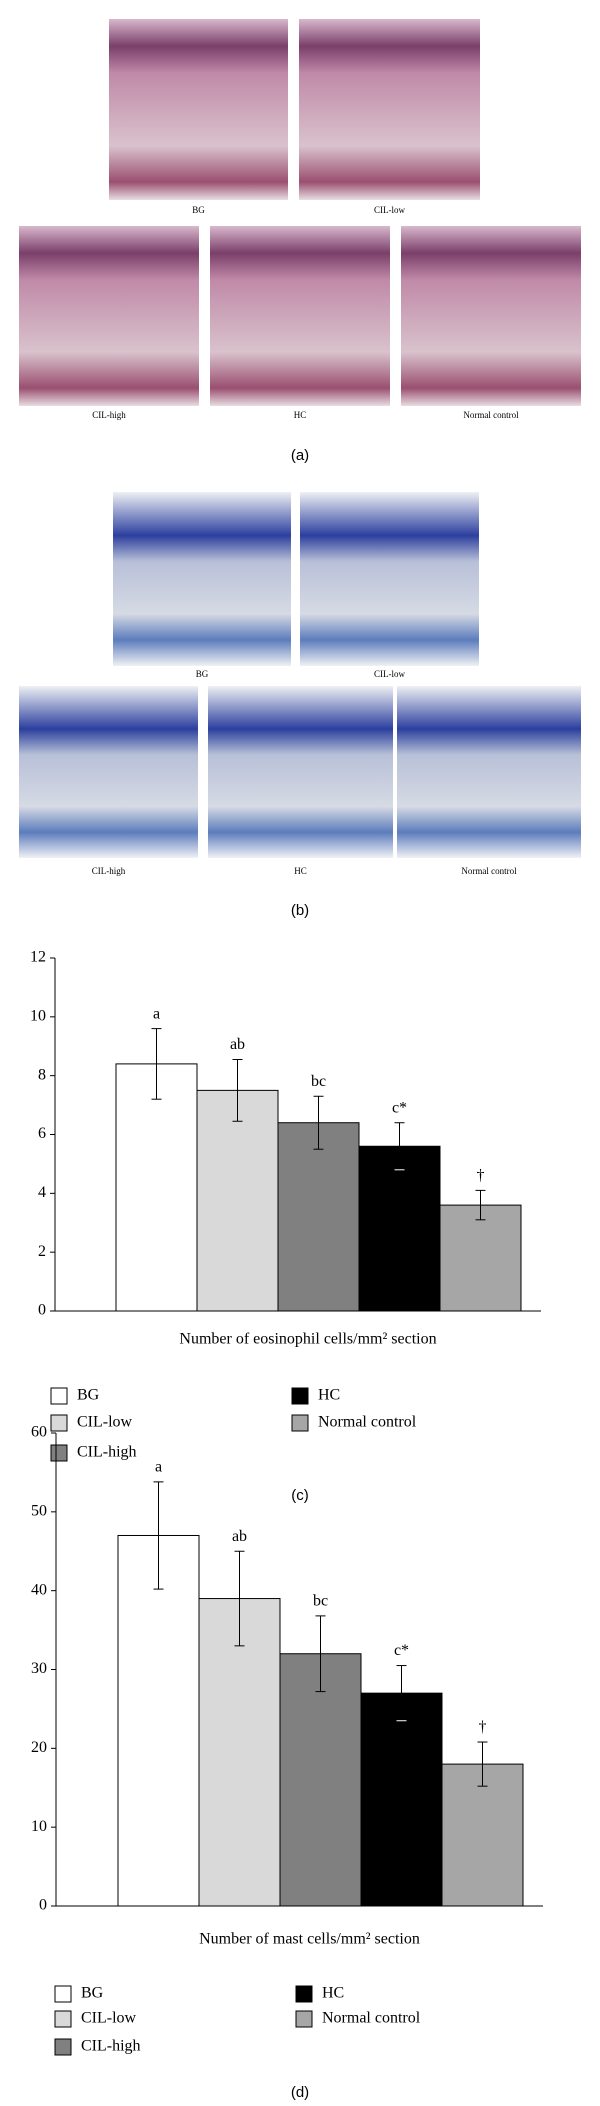 This screenshot has height=2106, width=600. What do you see at coordinates (300, 1495) in the screenshot?
I see `panel-label: (c)` at bounding box center [300, 1495].